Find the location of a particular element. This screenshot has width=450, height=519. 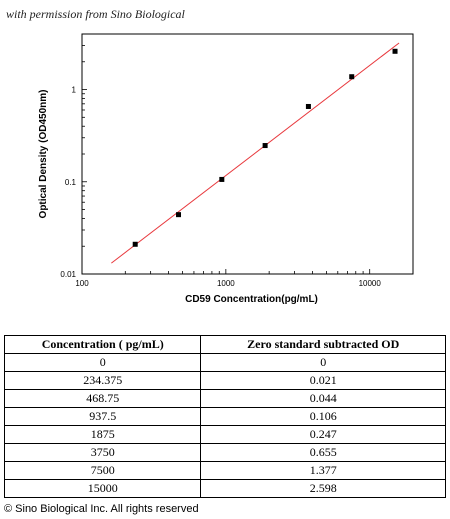

y-tick-label: 1 is located at coordinates (74, 90).